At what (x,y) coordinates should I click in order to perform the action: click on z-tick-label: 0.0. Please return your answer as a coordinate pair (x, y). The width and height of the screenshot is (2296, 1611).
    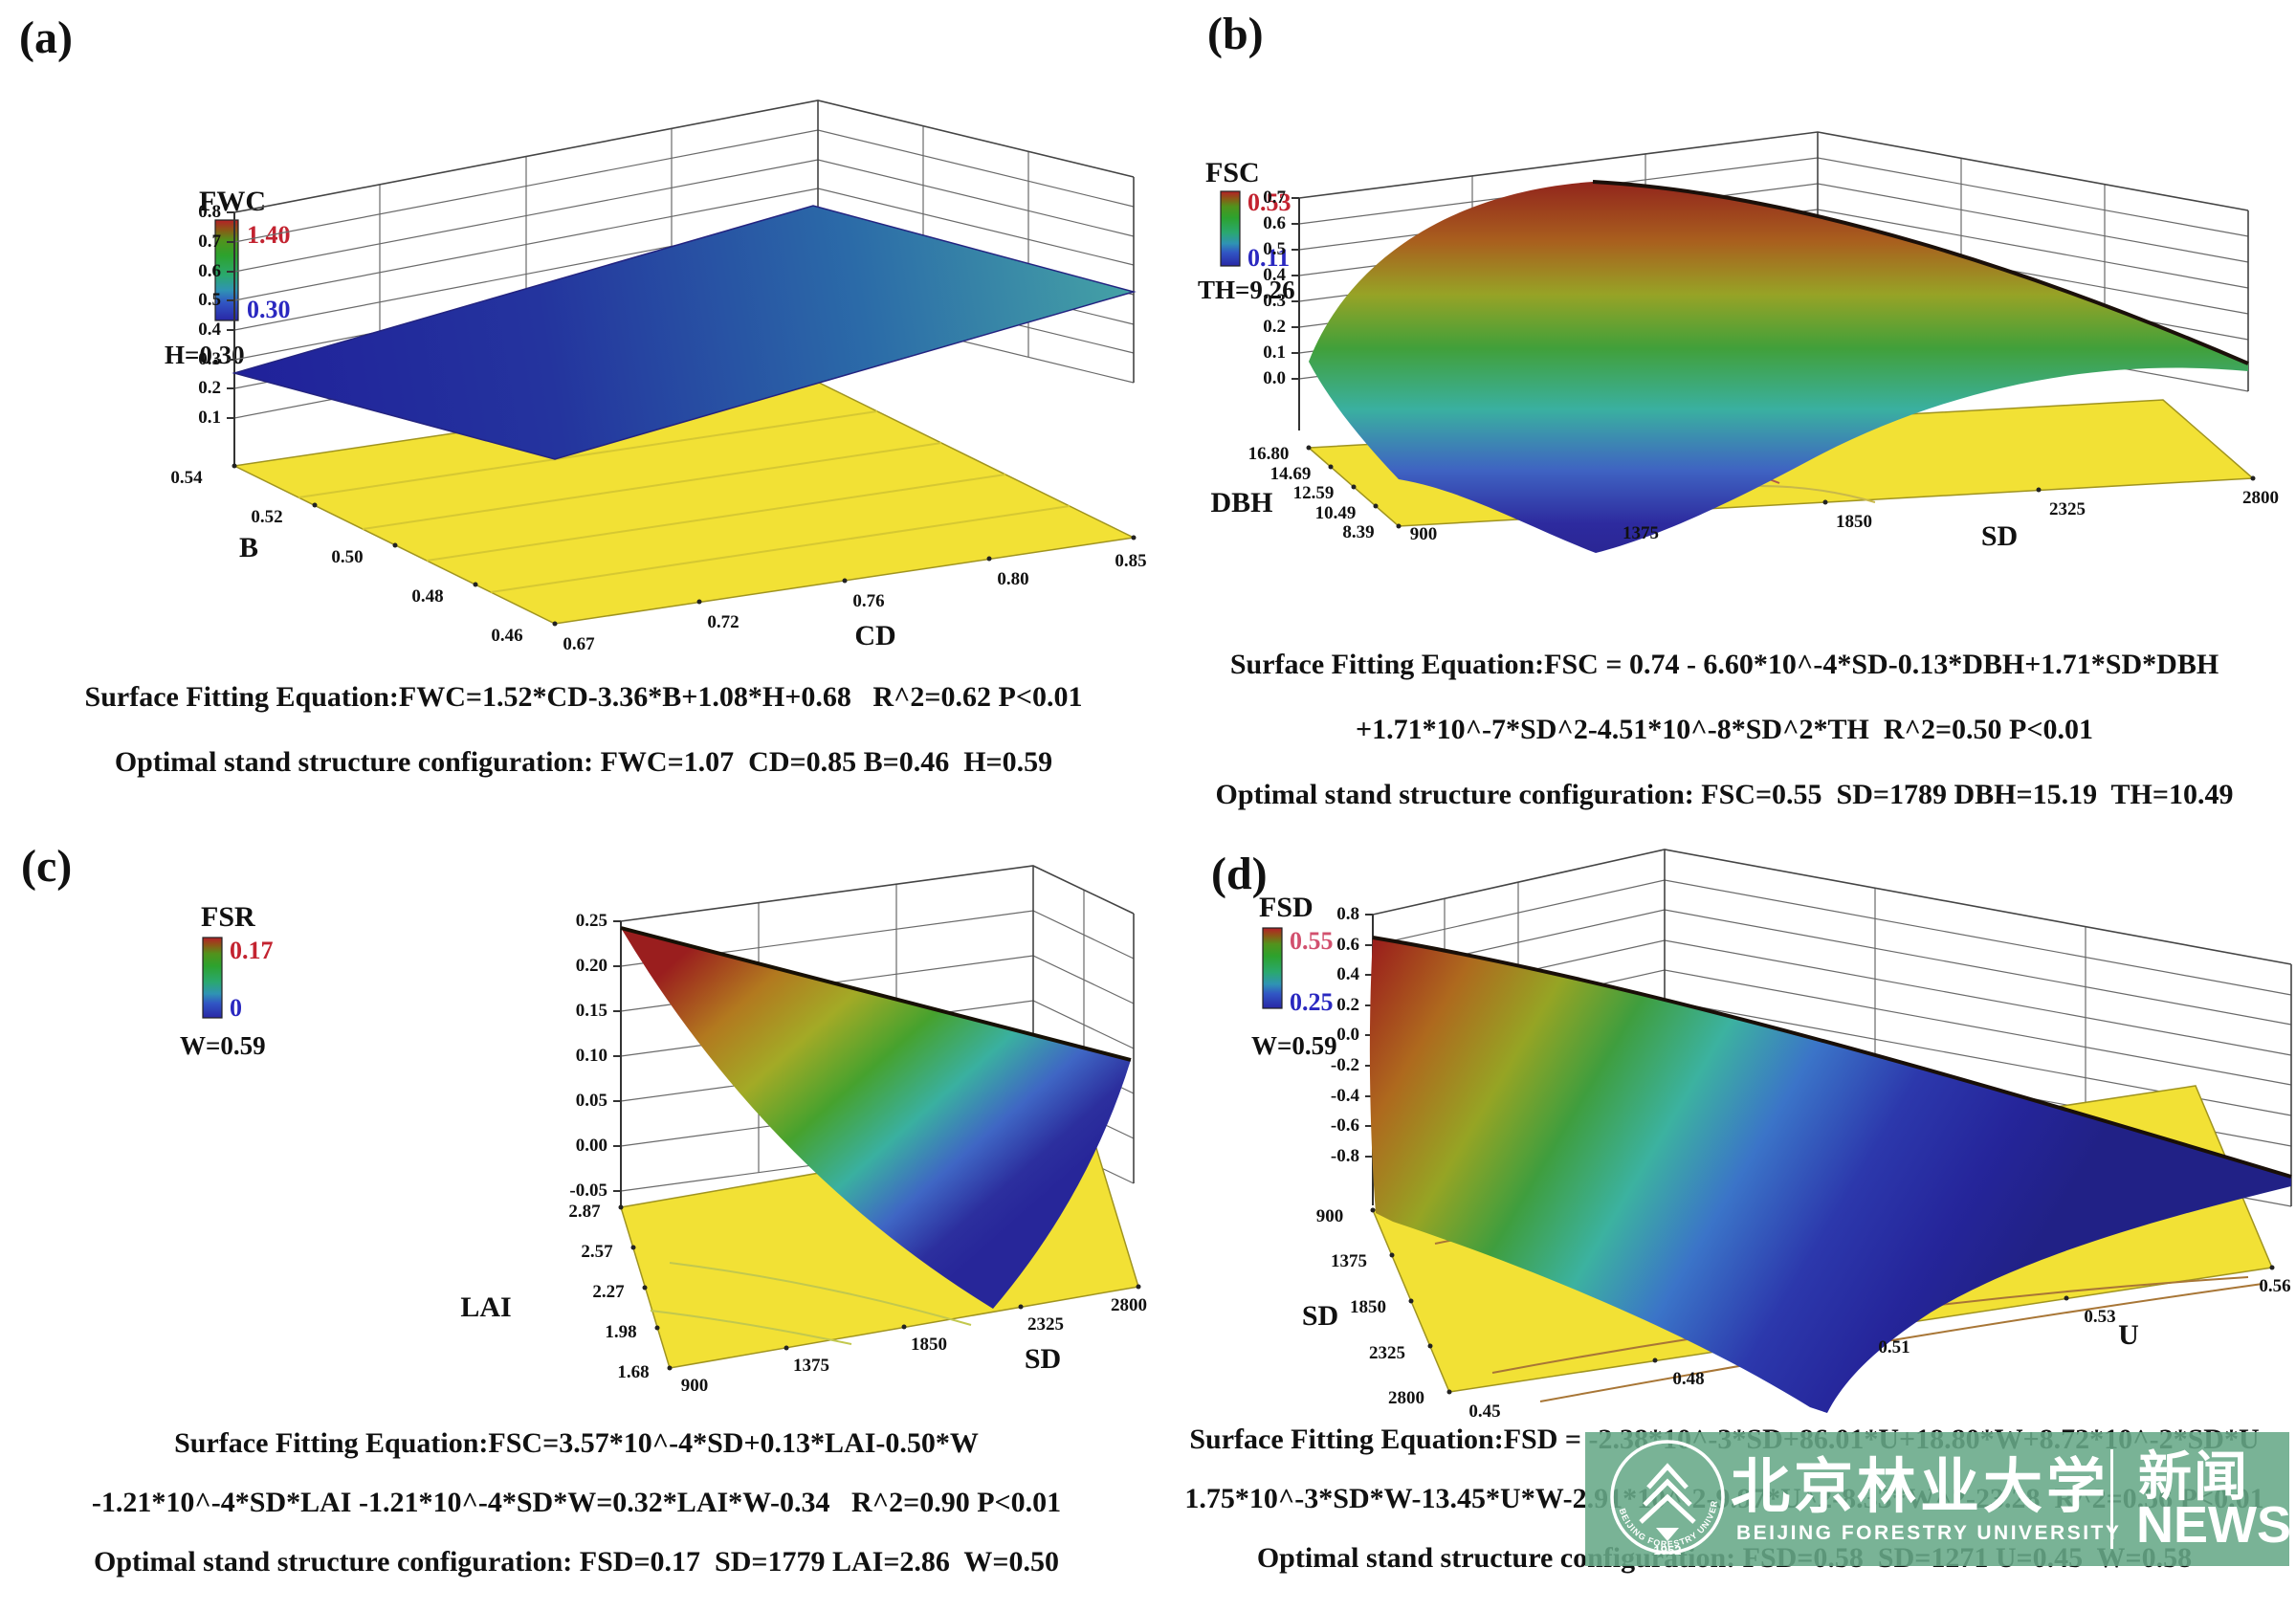
    Looking at the image, I should click on (1275, 378).